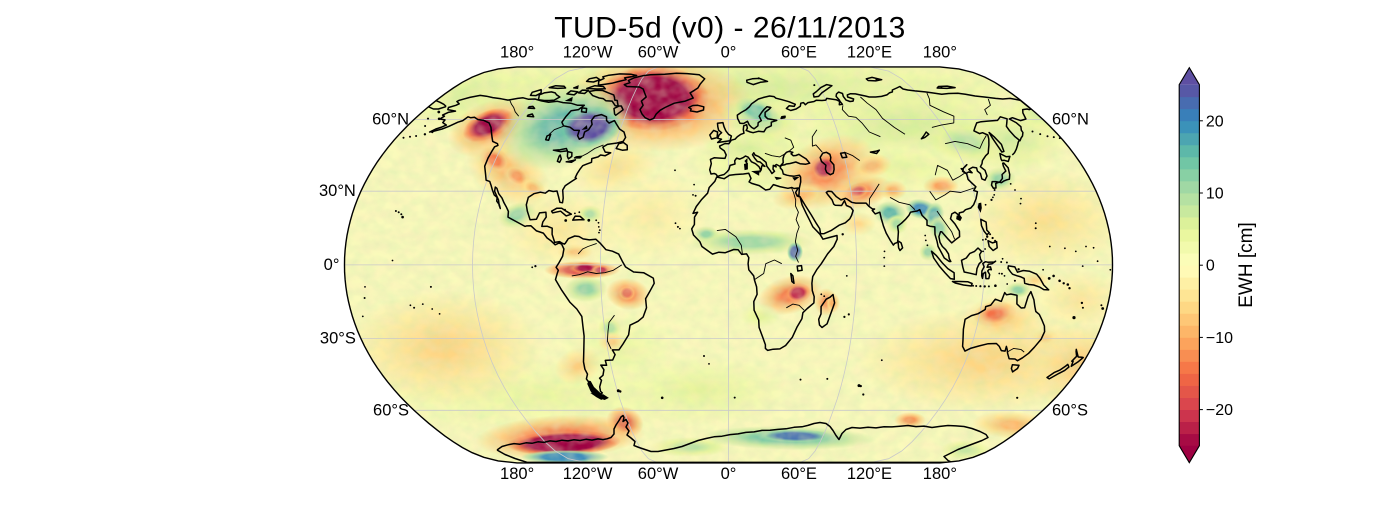  Describe the element at coordinates (337, 191) in the screenshot. I see `svg-text: 30°N` at that location.